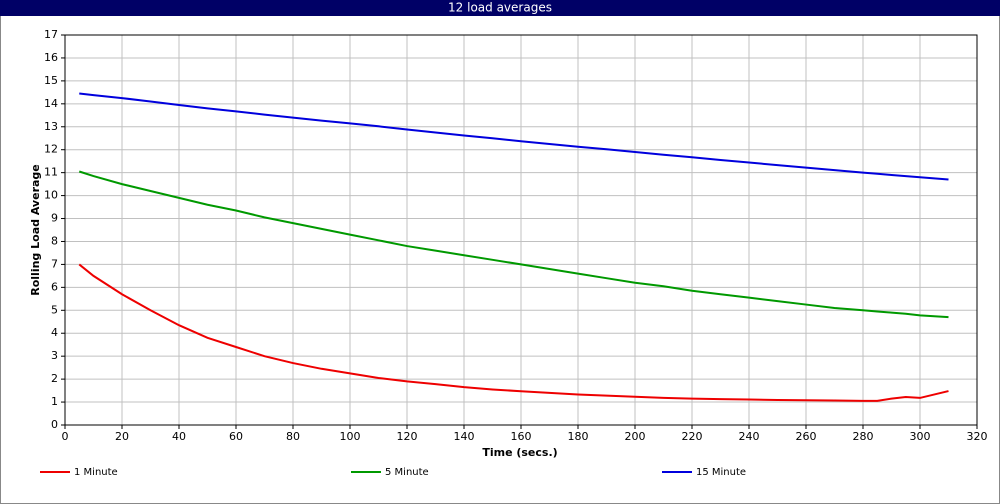 The height and width of the screenshot is (504, 1000). Describe the element at coordinates (749, 436) in the screenshot. I see `x-tick-label: 240` at that location.